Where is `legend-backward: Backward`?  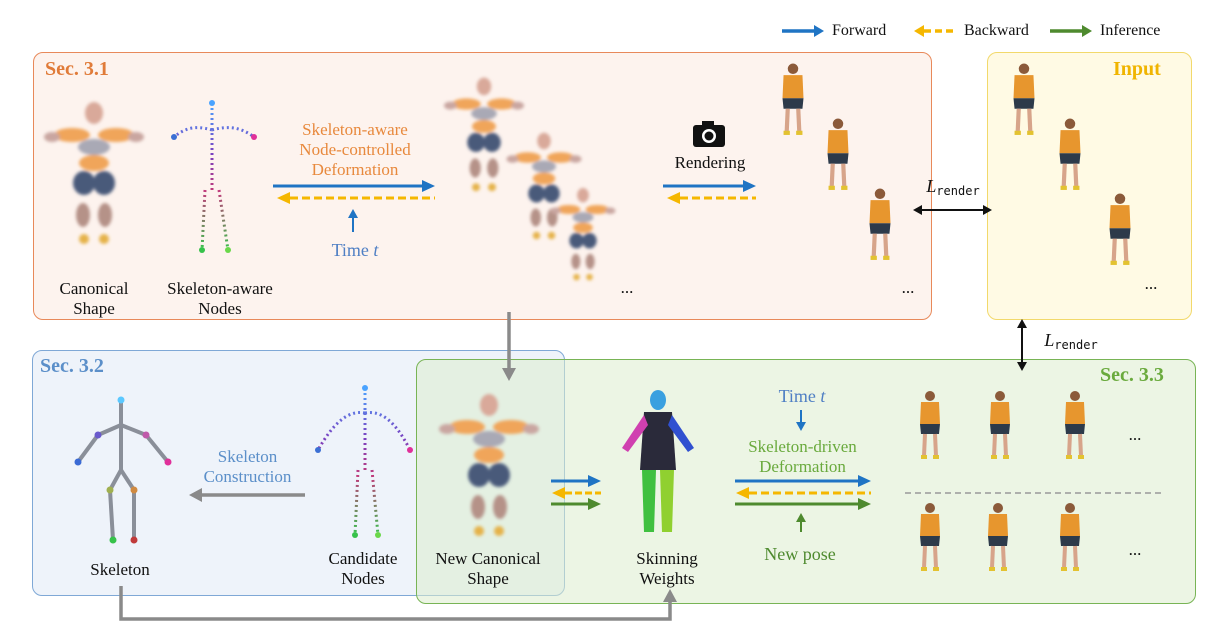 legend-backward: Backward is located at coordinates (970, 31).